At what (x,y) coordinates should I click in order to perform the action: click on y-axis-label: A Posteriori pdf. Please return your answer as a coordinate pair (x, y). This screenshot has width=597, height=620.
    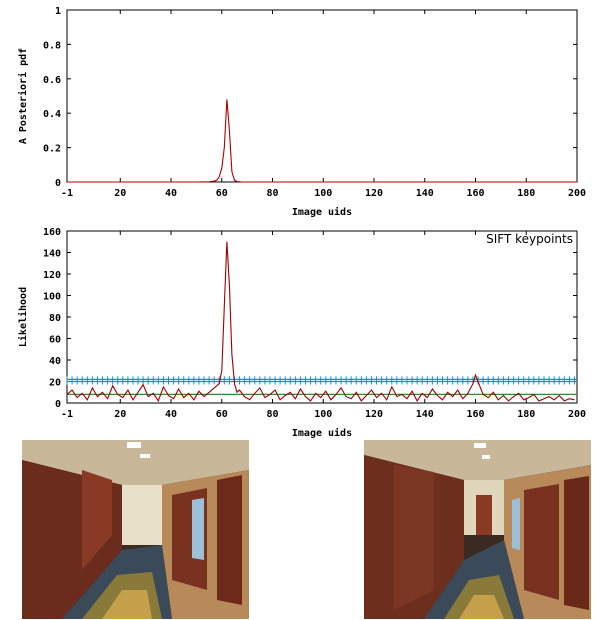
    Looking at the image, I should click on (23, 96).